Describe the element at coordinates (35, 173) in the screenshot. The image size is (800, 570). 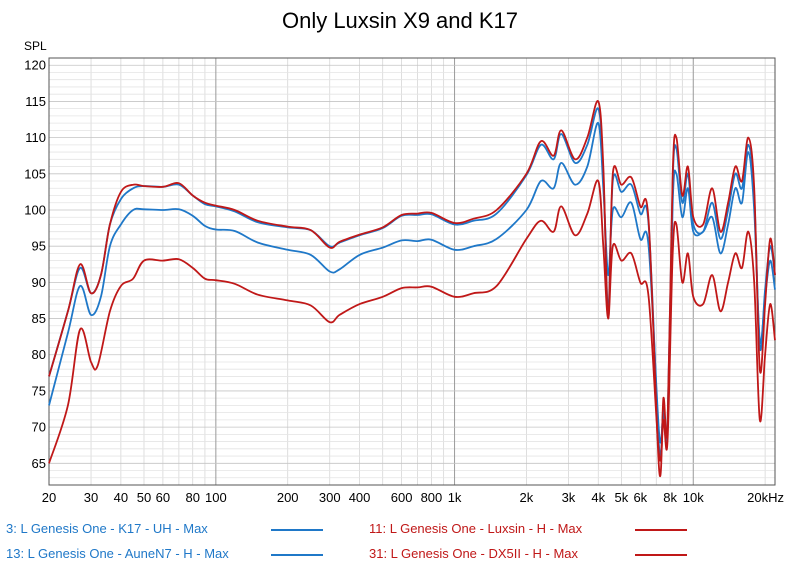
I see `y-tick-label: 105` at that location.